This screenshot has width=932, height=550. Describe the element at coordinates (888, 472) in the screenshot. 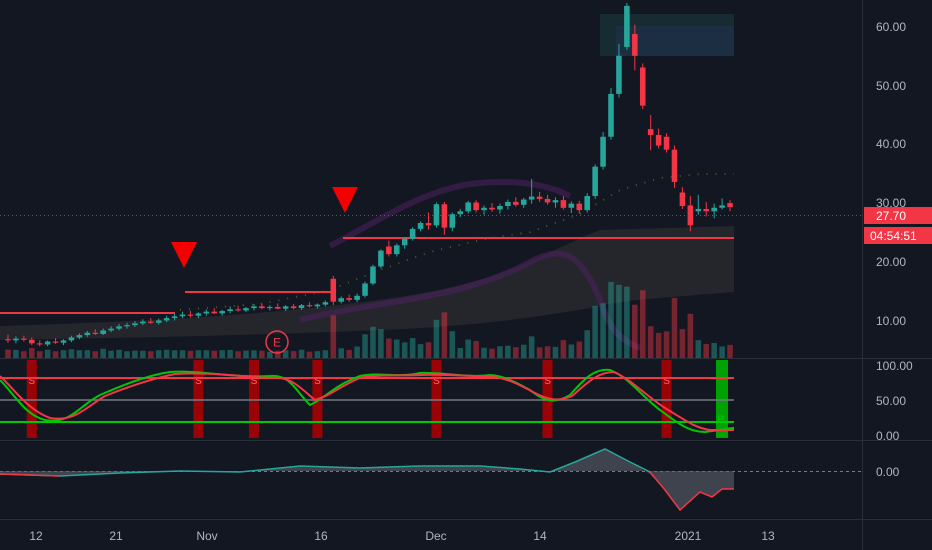

I see `momentum-axis: 0.00` at that location.